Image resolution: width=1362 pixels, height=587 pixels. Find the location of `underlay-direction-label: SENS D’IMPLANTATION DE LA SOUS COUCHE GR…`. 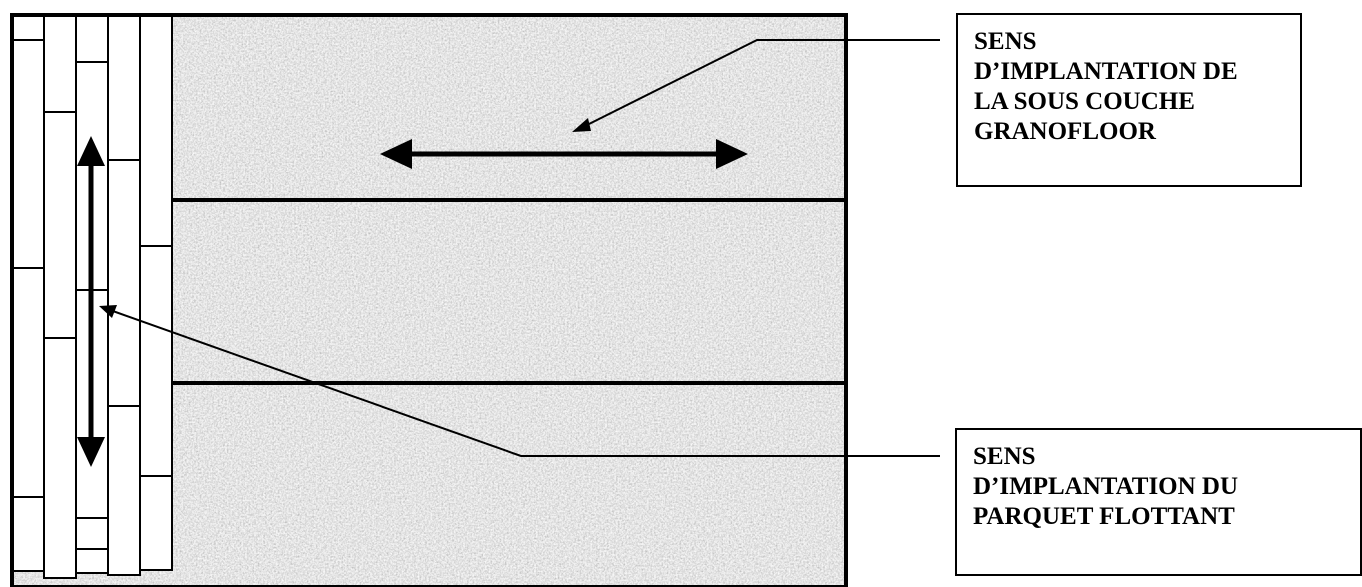

underlay-direction-label: SENS D’IMPLANTATION DE LA SOUS COUCHE GR… is located at coordinates (1129, 100).